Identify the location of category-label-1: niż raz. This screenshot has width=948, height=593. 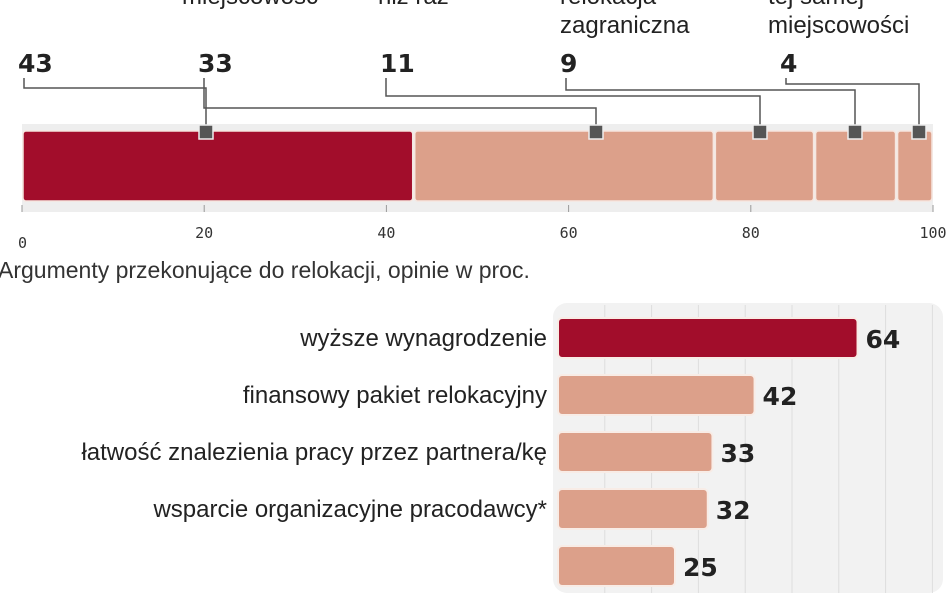
(413, 5).